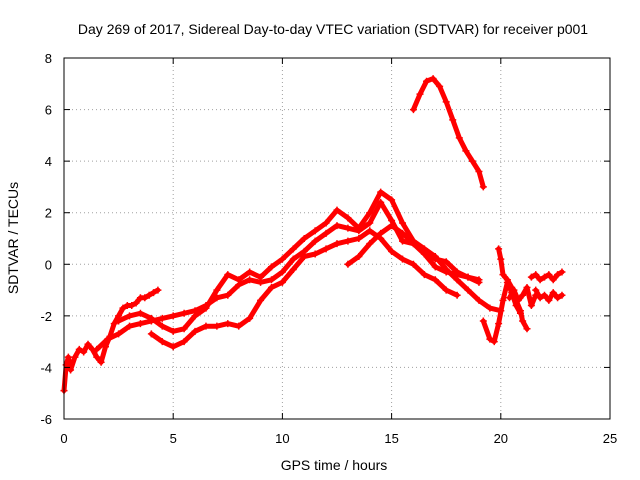 This screenshot has width=640, height=480. I want to click on x-tick-label: 10, so click(282, 438).